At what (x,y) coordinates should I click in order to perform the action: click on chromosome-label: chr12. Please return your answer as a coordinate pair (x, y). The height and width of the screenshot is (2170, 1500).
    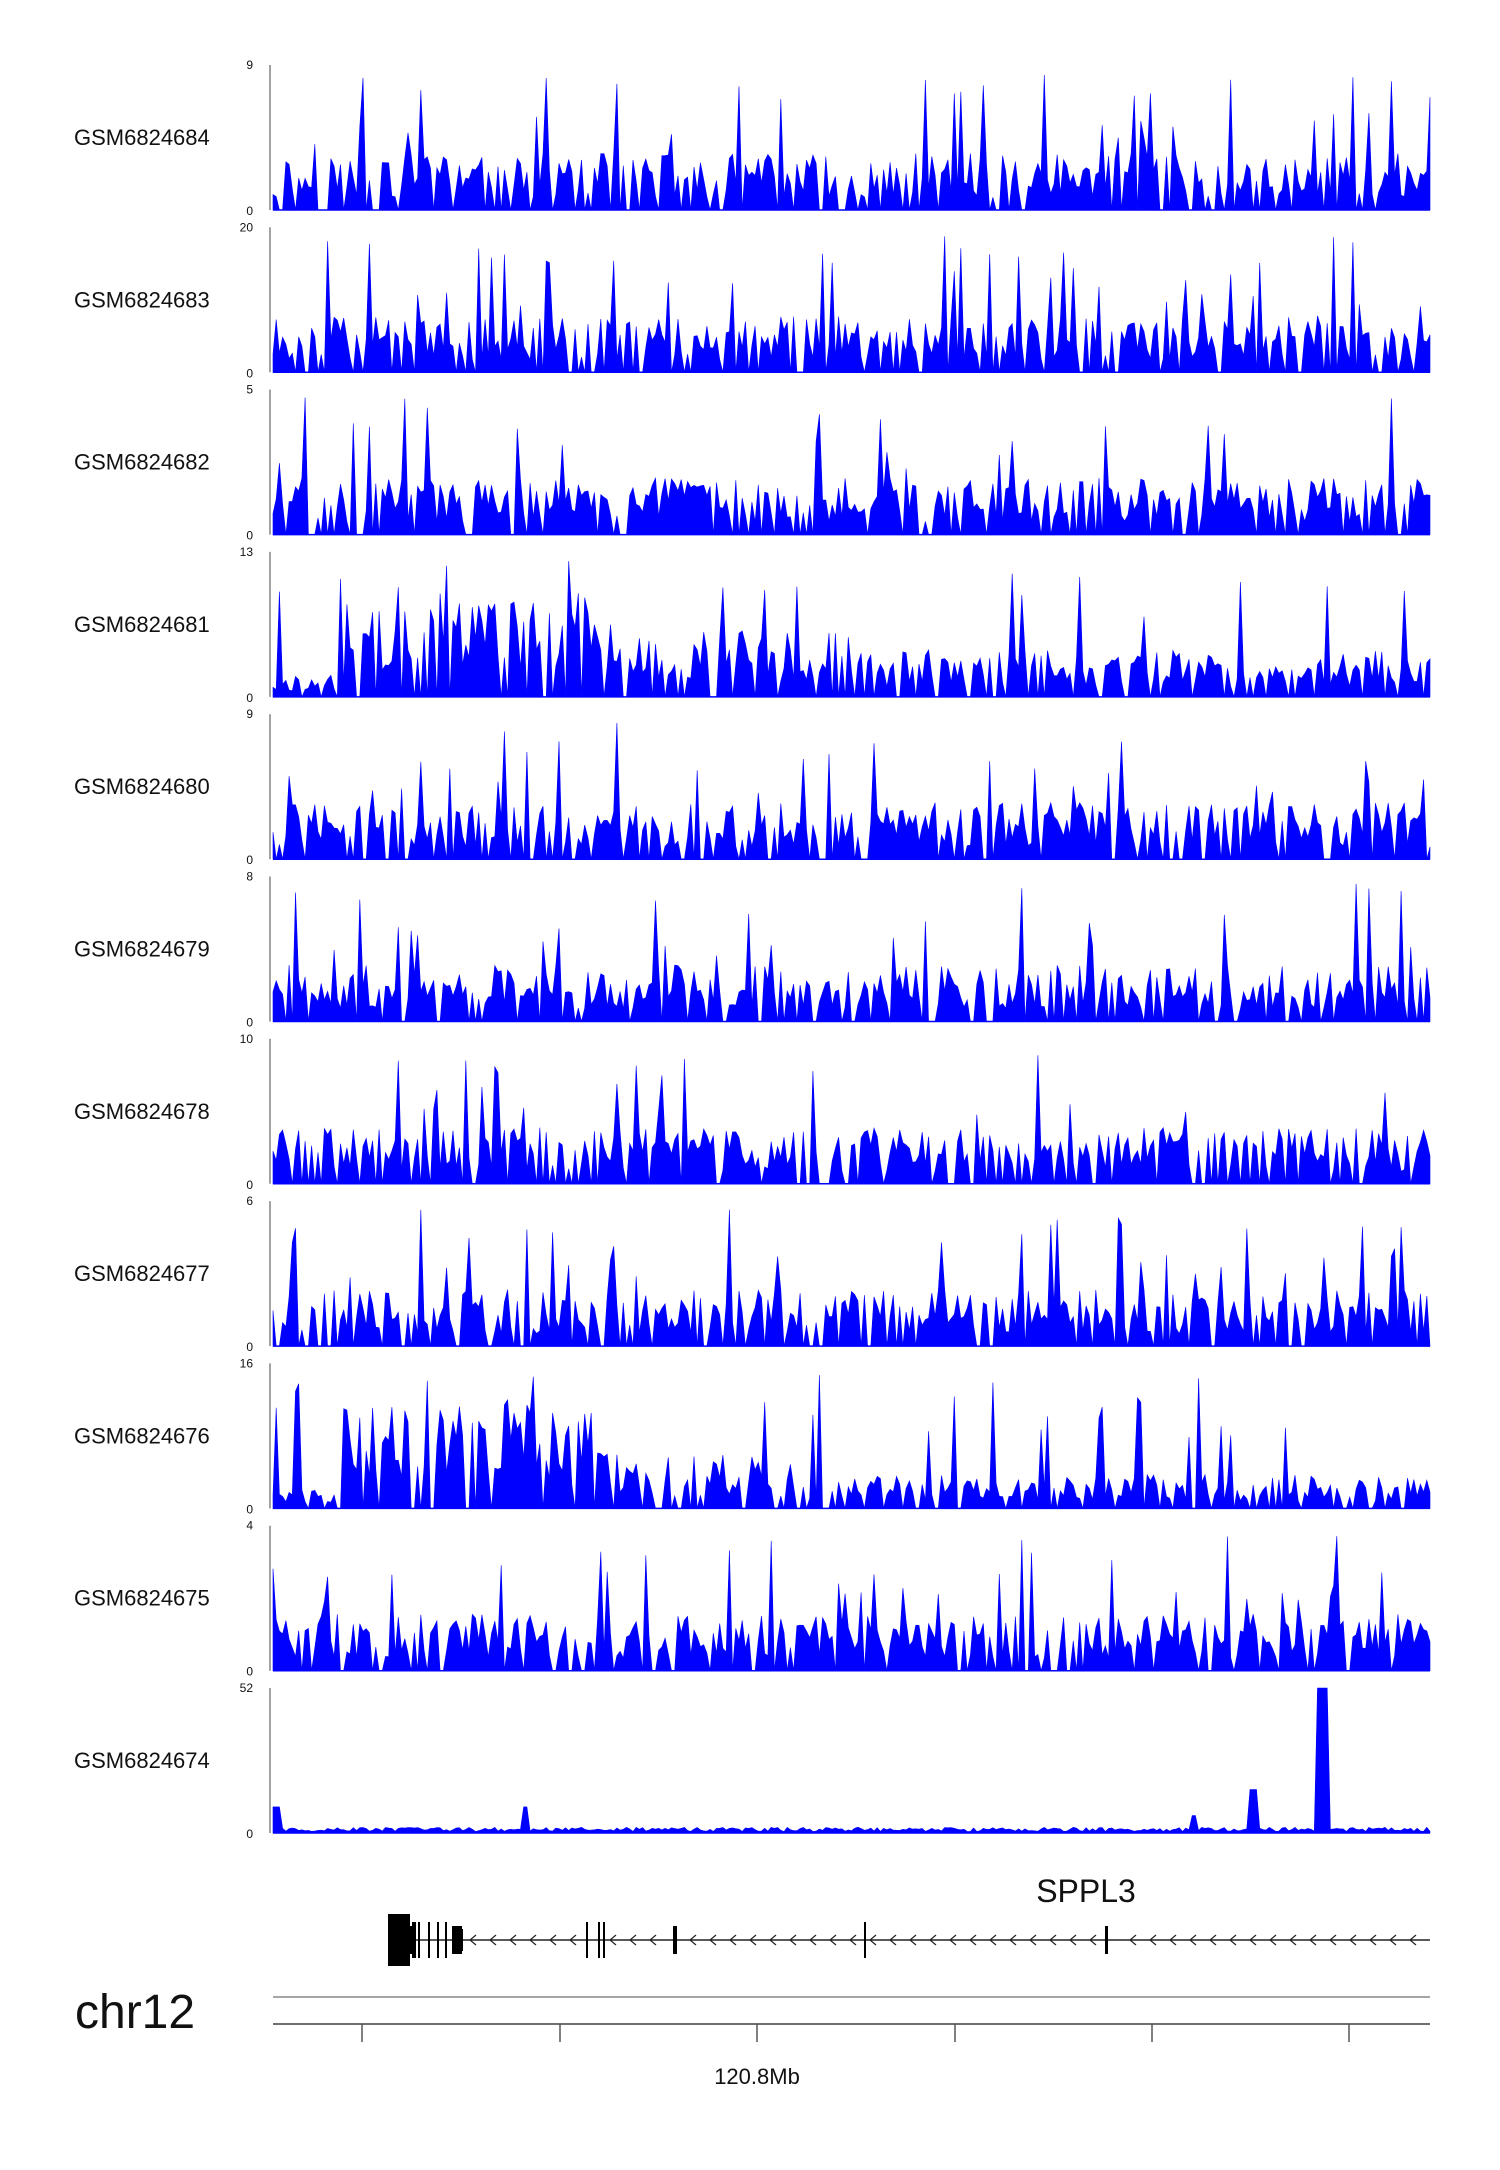
    Looking at the image, I should click on (135, 2012).